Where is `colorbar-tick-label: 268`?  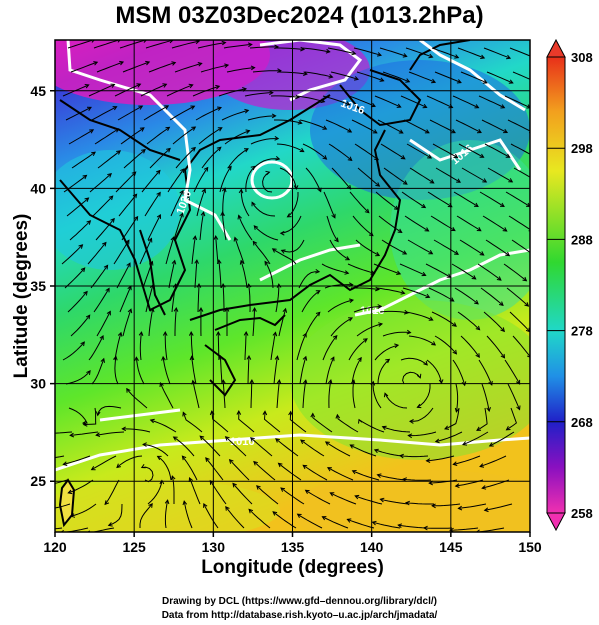 colorbar-tick-label: 268 is located at coordinates (582, 422).